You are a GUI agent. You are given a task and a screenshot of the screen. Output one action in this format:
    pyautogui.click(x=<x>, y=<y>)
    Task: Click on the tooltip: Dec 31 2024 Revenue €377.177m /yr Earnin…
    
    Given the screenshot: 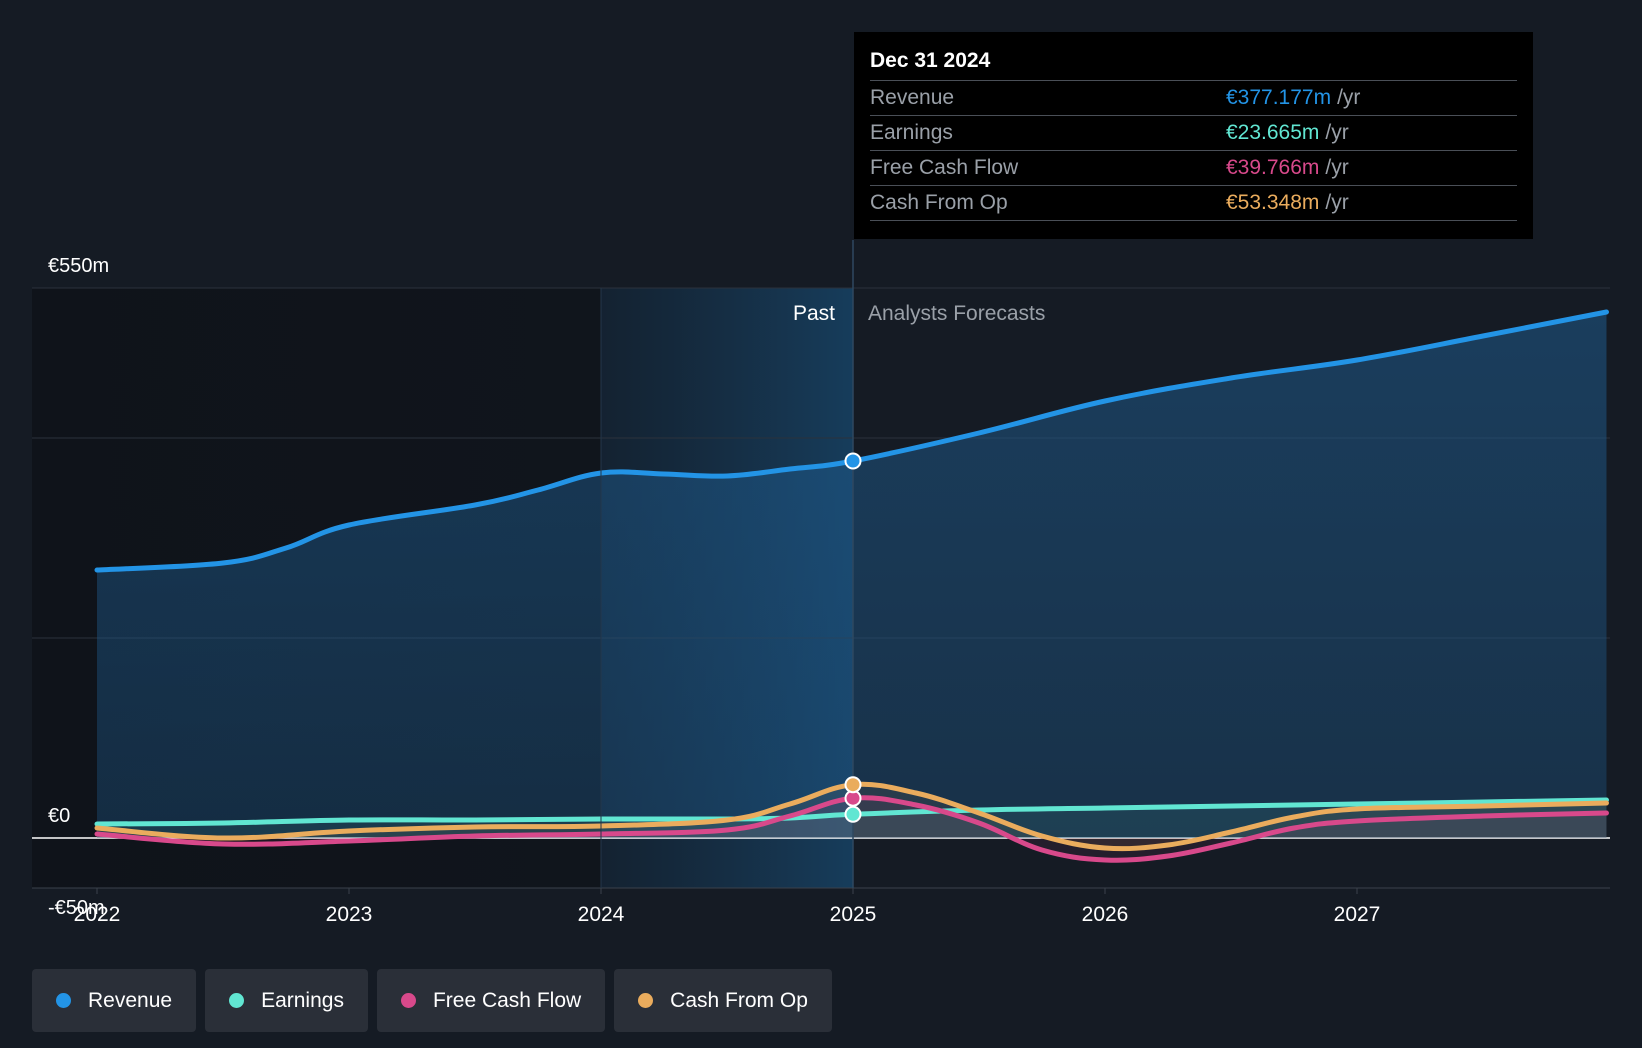 What is the action you would take?
    pyautogui.click(x=1193, y=135)
    